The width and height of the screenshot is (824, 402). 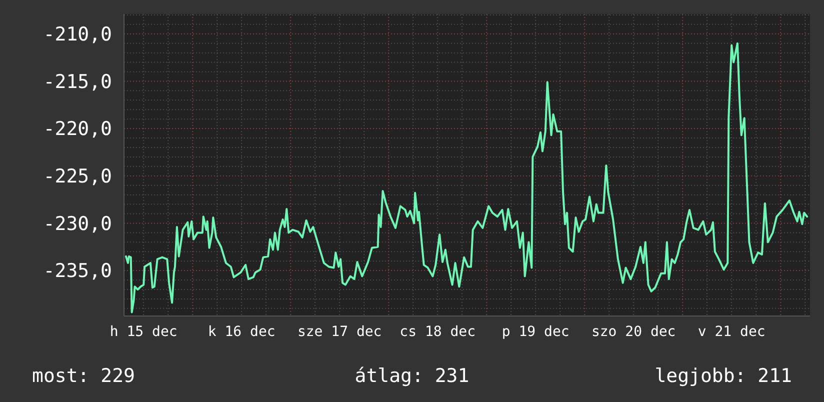 I want to click on x-tick-label: szo 20 dec, so click(x=633, y=332).